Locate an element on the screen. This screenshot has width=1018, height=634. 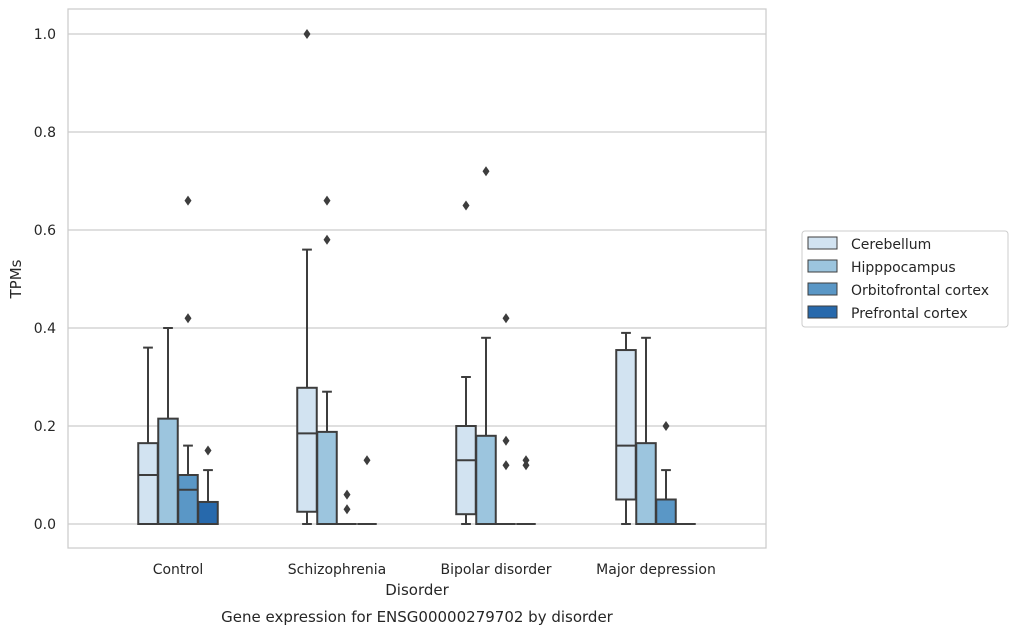
y-tick-labels: 0.0 0.2 0.4 0.6 0.8 1.0 is located at coordinates (45, 280).